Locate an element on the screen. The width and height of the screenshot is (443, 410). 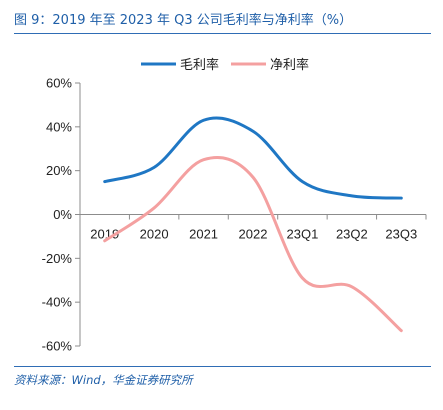
x-tick-label: 23Q2 is located at coordinates (352, 234).